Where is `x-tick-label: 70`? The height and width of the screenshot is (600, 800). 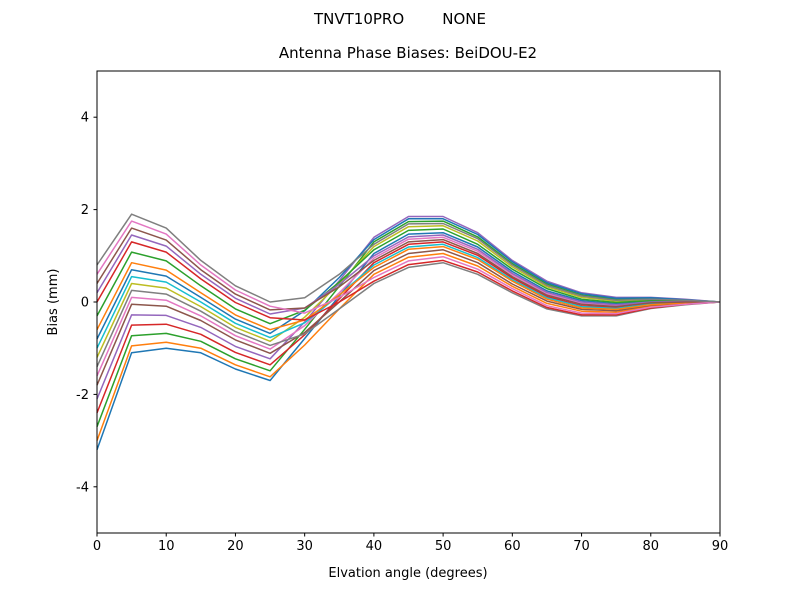
x-tick-label: 70 is located at coordinates (581, 546).